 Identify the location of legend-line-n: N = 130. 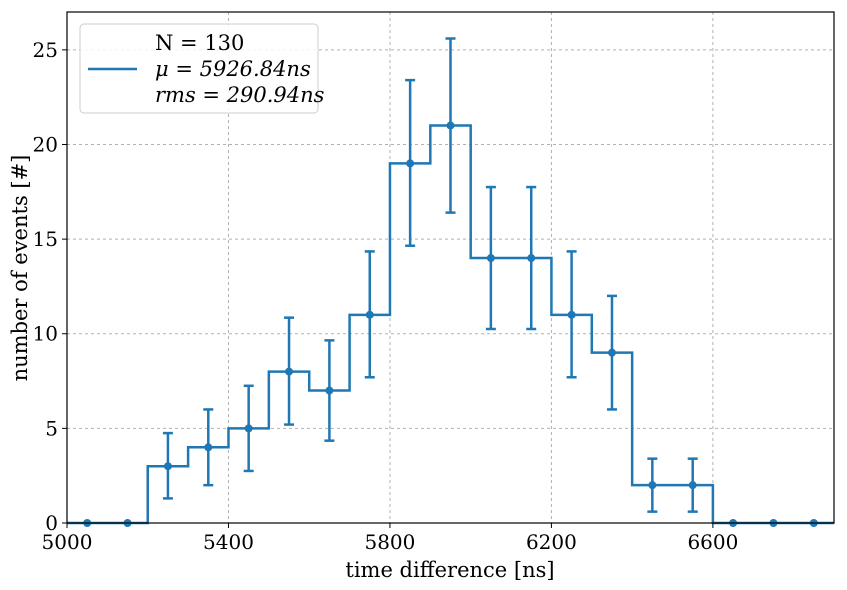
(199, 43).